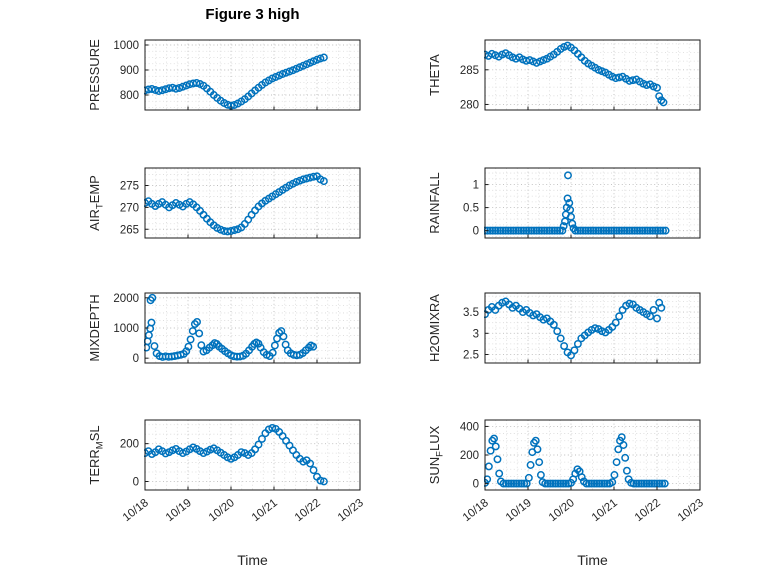  I want to click on subplot-mixdepth: 0 1000 2000, so click(237, 328).